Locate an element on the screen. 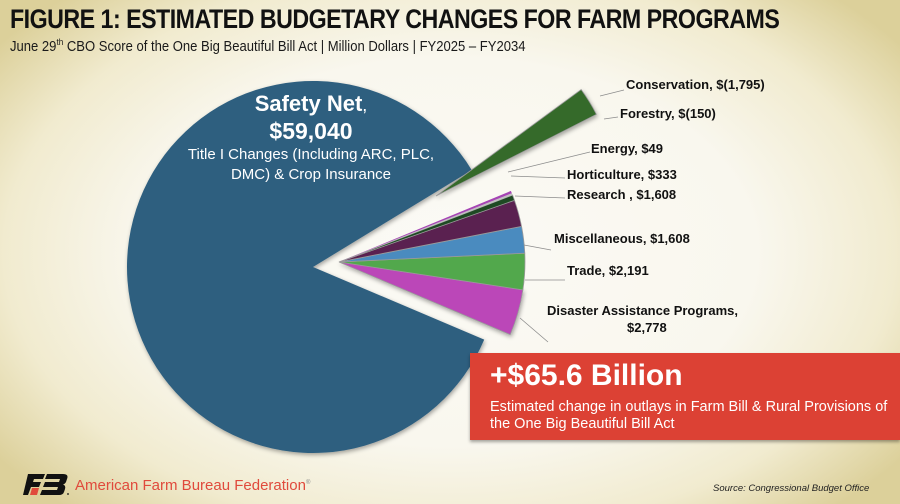 Image resolution: width=900 pixels, height=504 pixels. slice-energy is located at coordinates (426, 227).